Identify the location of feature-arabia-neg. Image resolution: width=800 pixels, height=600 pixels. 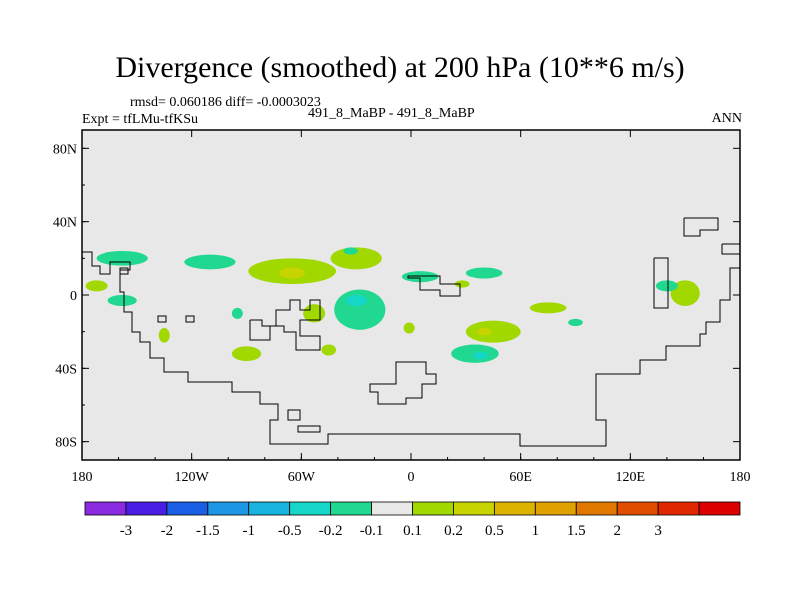
(484, 273).